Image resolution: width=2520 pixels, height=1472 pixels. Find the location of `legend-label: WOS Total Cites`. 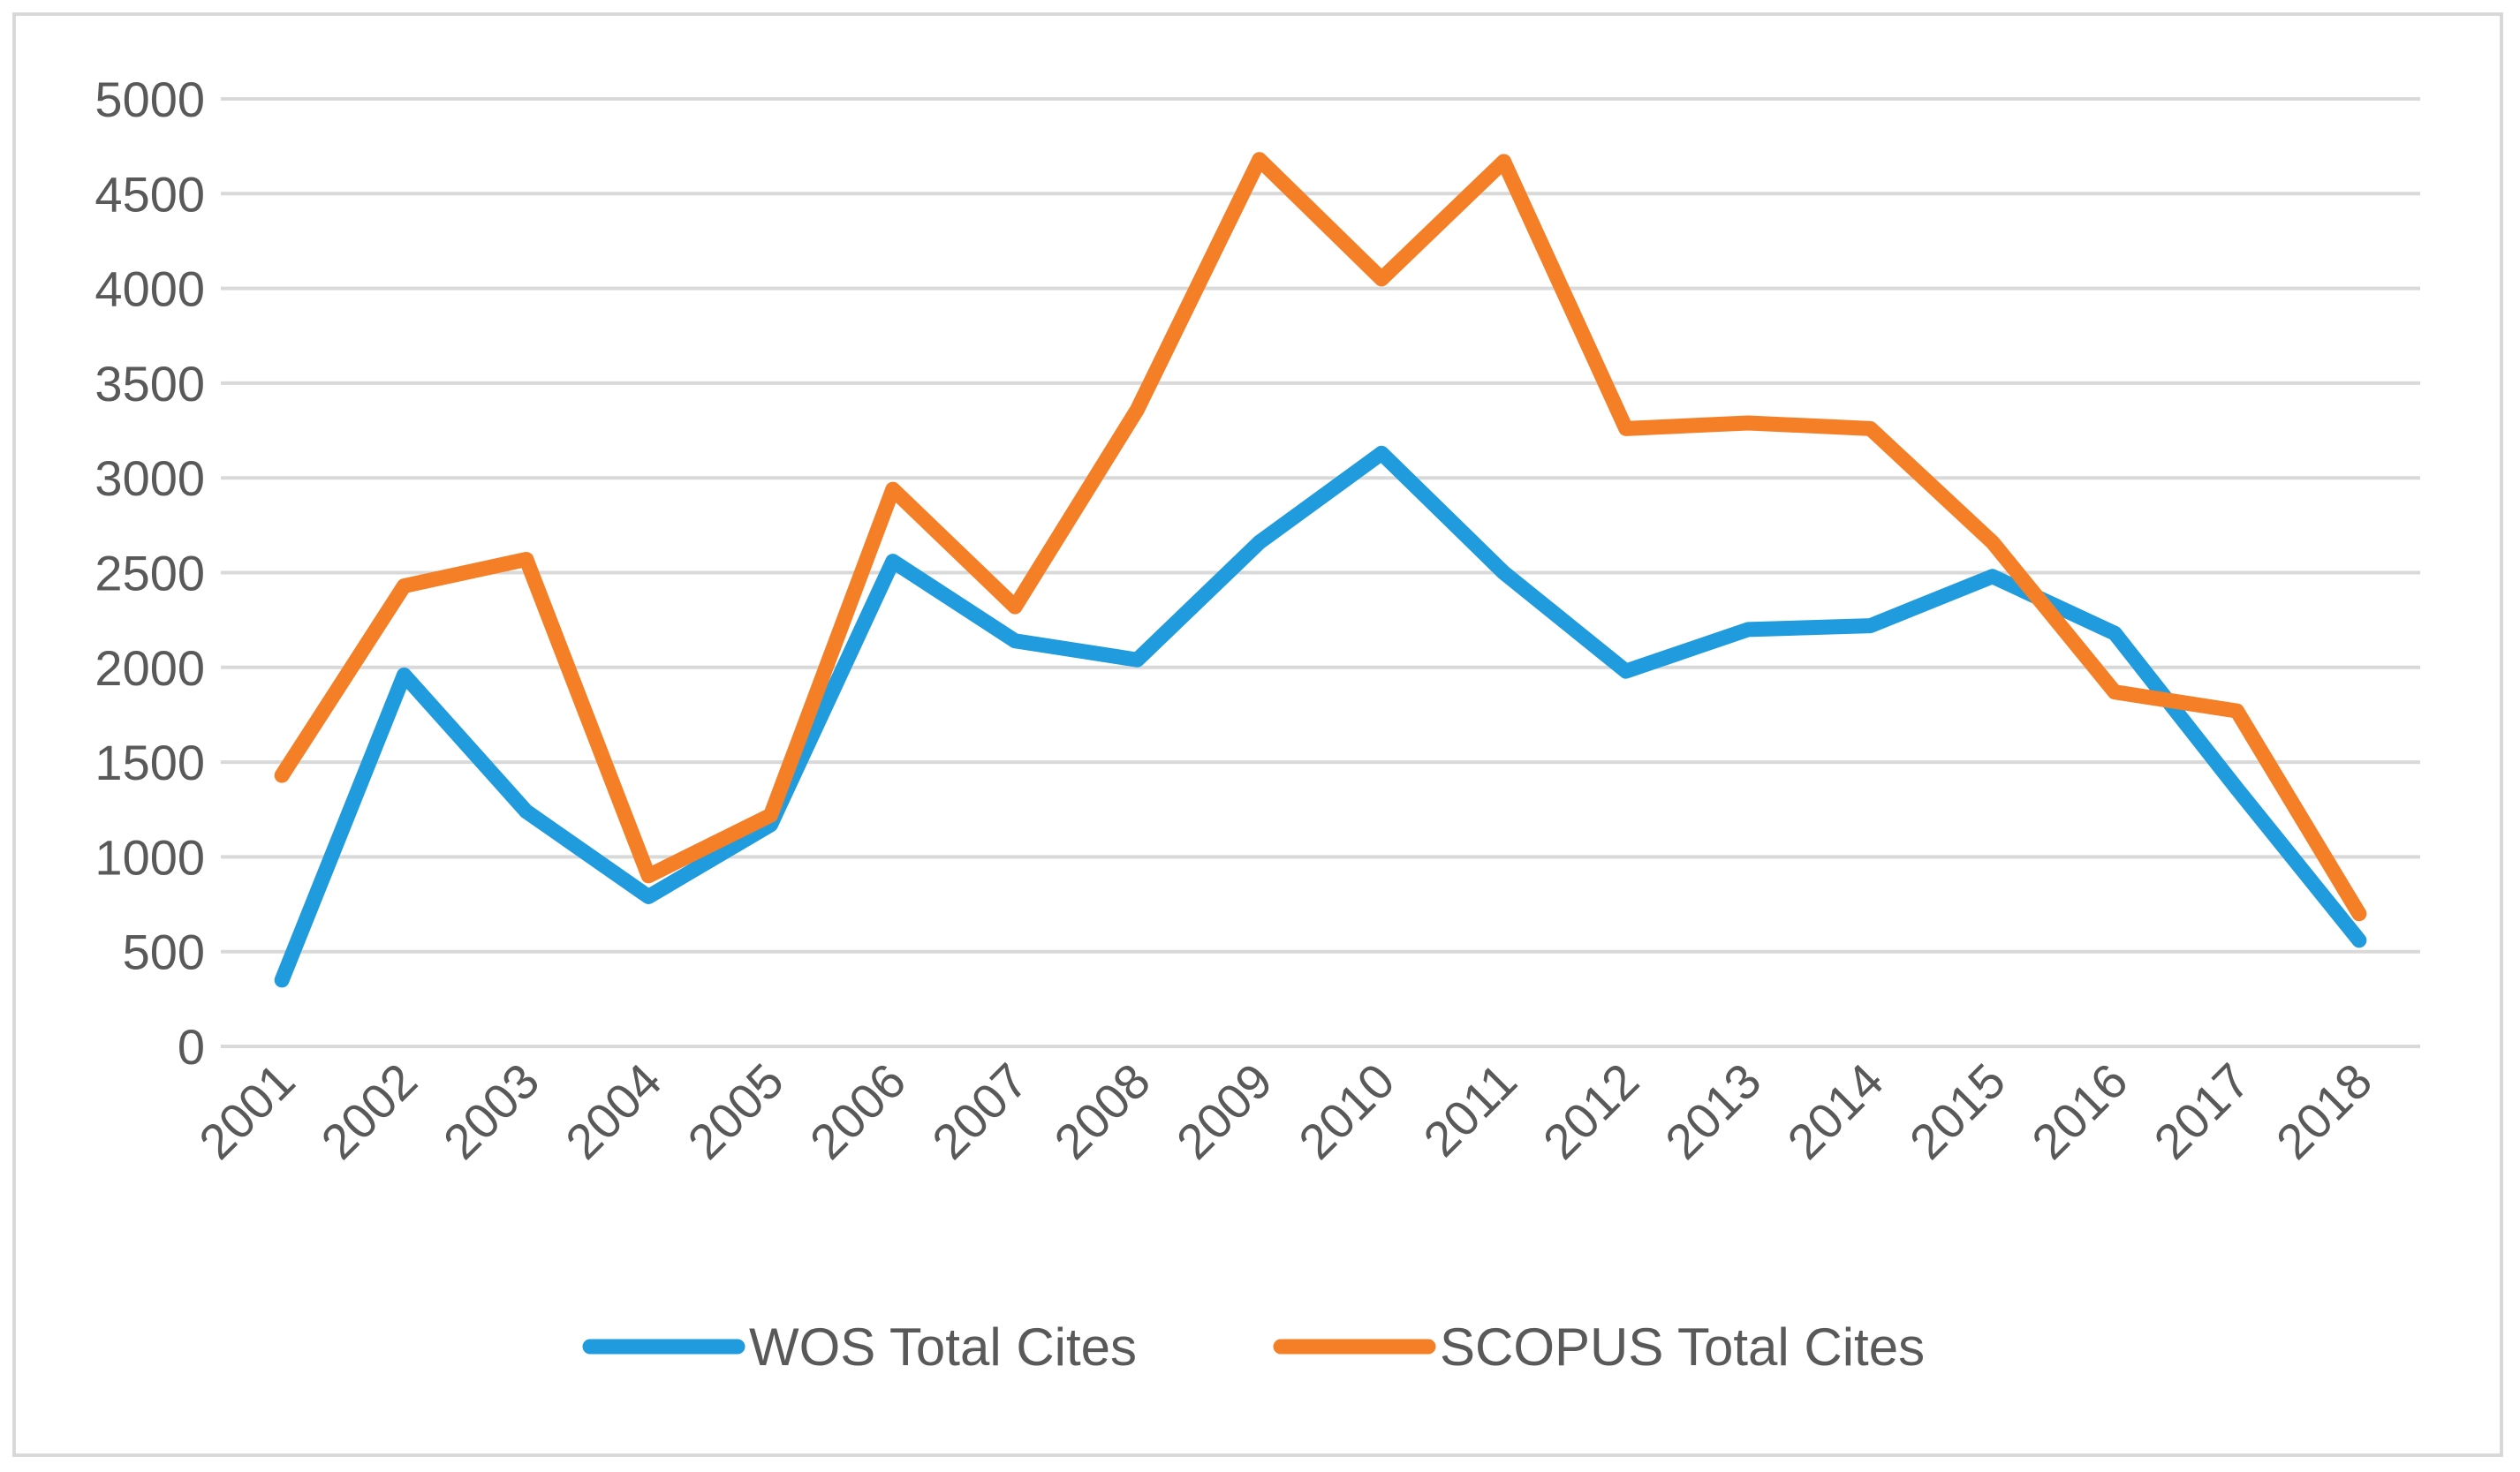

legend-label: WOS Total Cites is located at coordinates (943, 1347).